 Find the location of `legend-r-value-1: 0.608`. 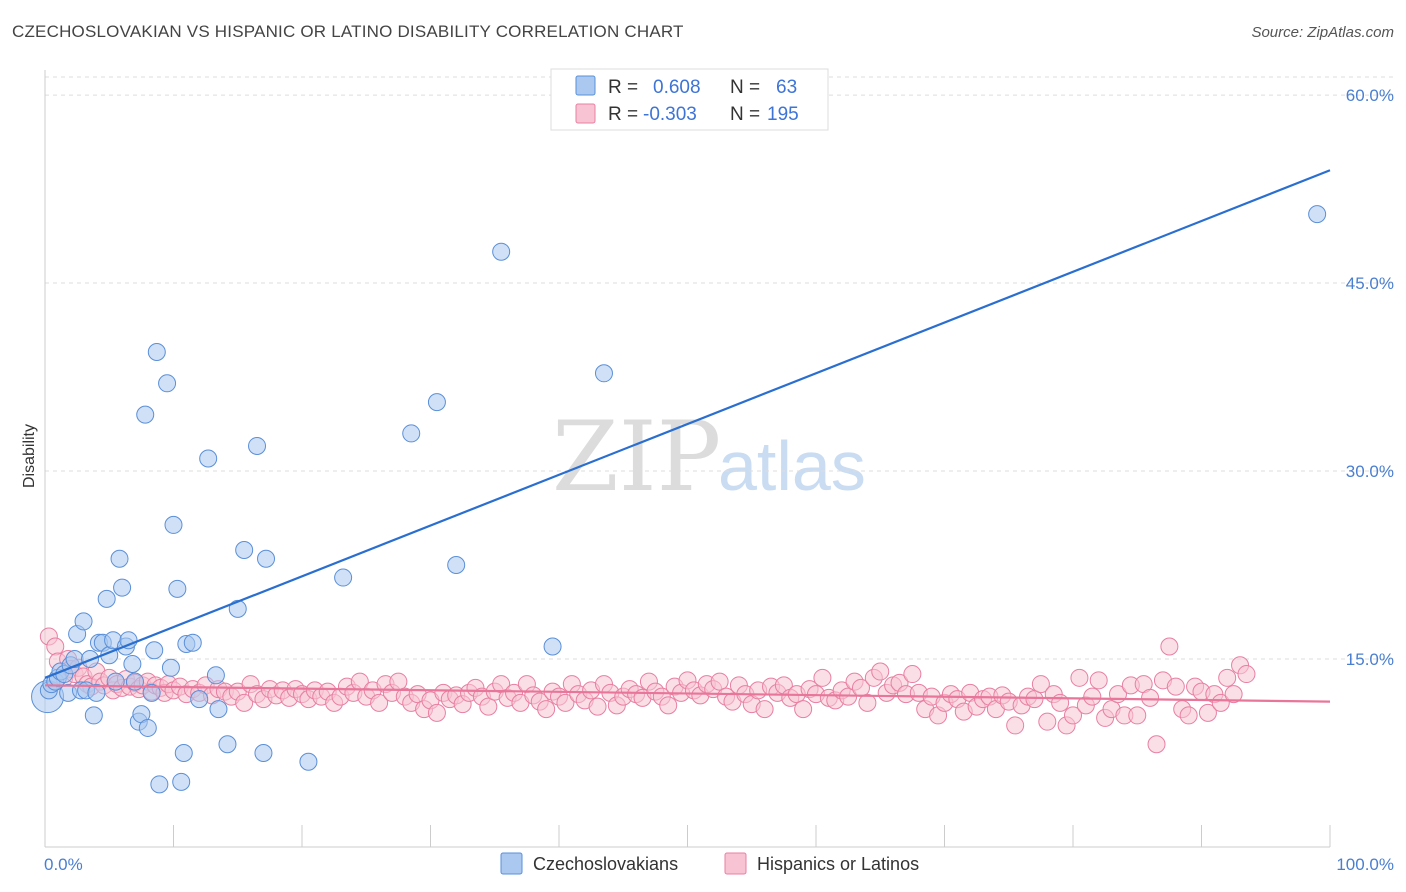

legend-r-value-1: 0.608 is located at coordinates (677, 87).